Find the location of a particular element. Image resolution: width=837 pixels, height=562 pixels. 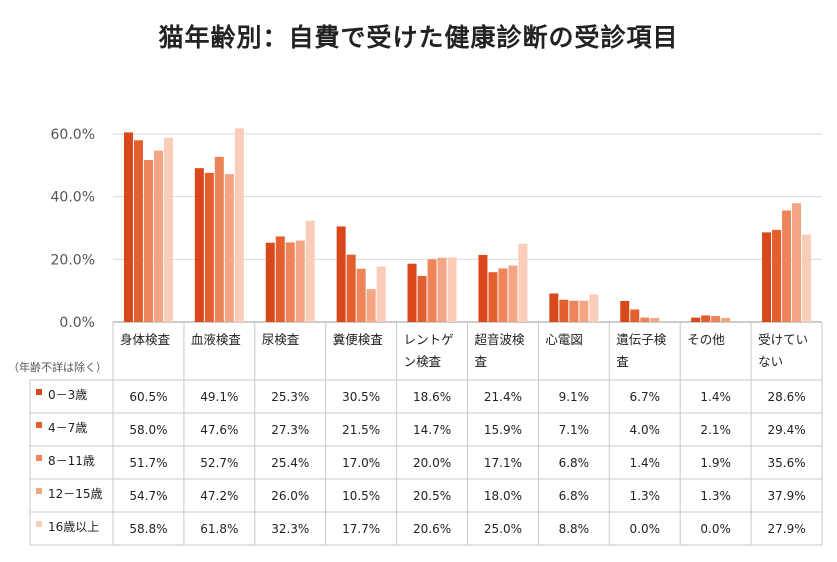

data-label: 1.9% is located at coordinates (715, 463).